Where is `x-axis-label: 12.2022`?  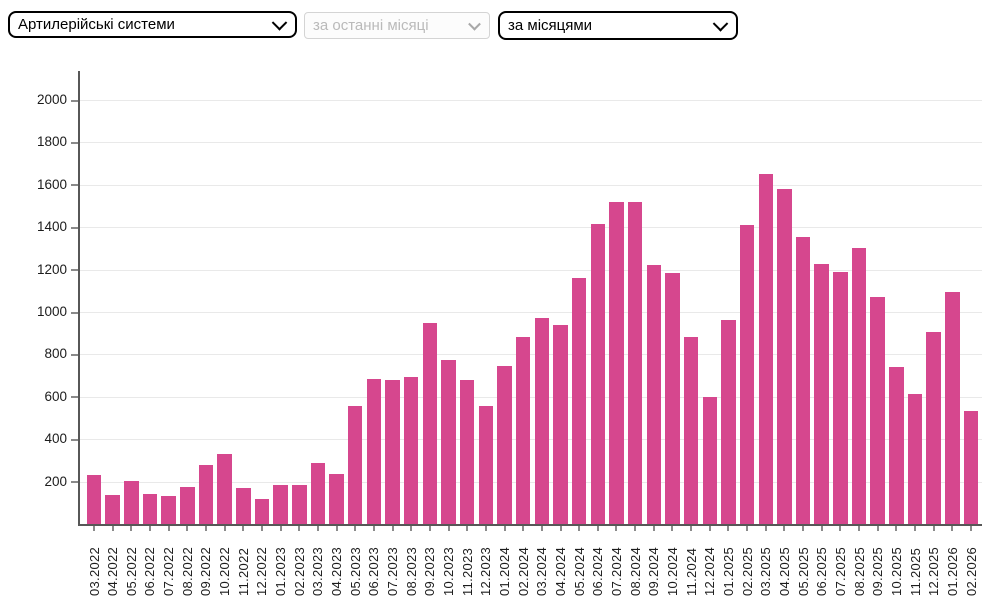
x-axis-label: 12.2022 is located at coordinates (262, 571).